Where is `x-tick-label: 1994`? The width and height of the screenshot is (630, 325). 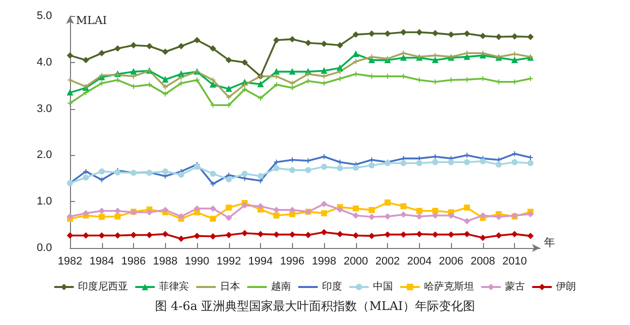 x-tick-label: 1994 is located at coordinates (260, 262).